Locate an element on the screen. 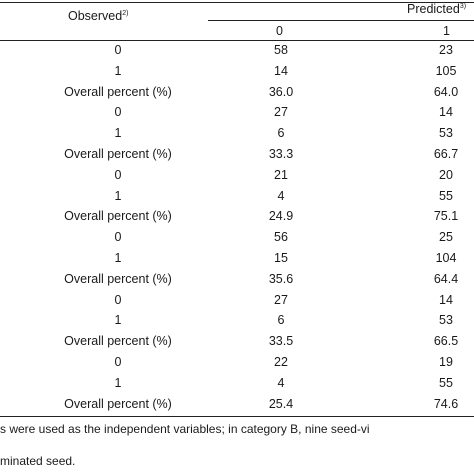 The width and height of the screenshot is (474, 474). cell-predicted-0: 56 is located at coordinates (281, 237).